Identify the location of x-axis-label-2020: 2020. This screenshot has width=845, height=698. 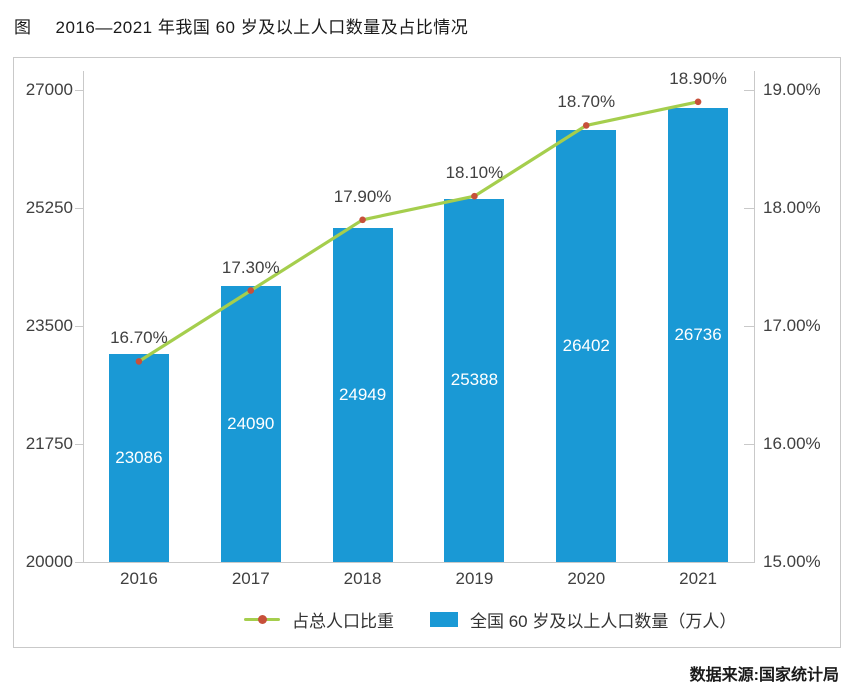
(586, 578).